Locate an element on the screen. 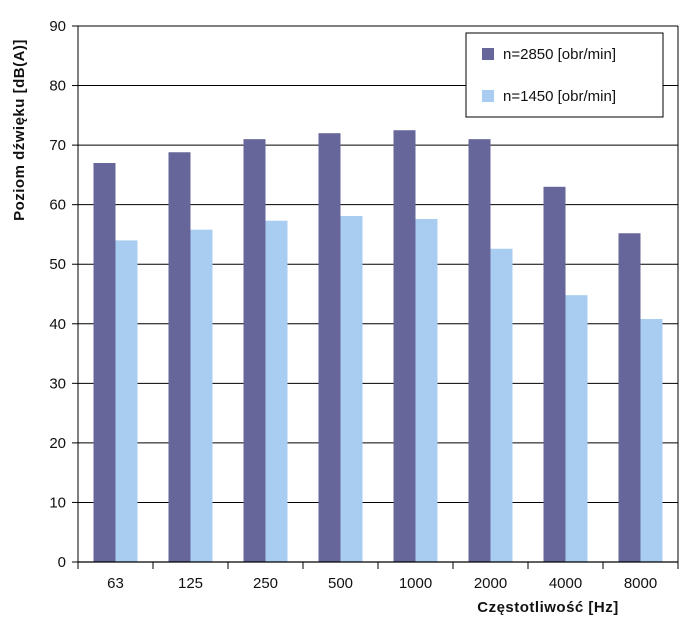 The width and height of the screenshot is (700, 637). y-tick-labels: 0 10 20 30 40 50 60 70 80 90 is located at coordinates (63, 294).